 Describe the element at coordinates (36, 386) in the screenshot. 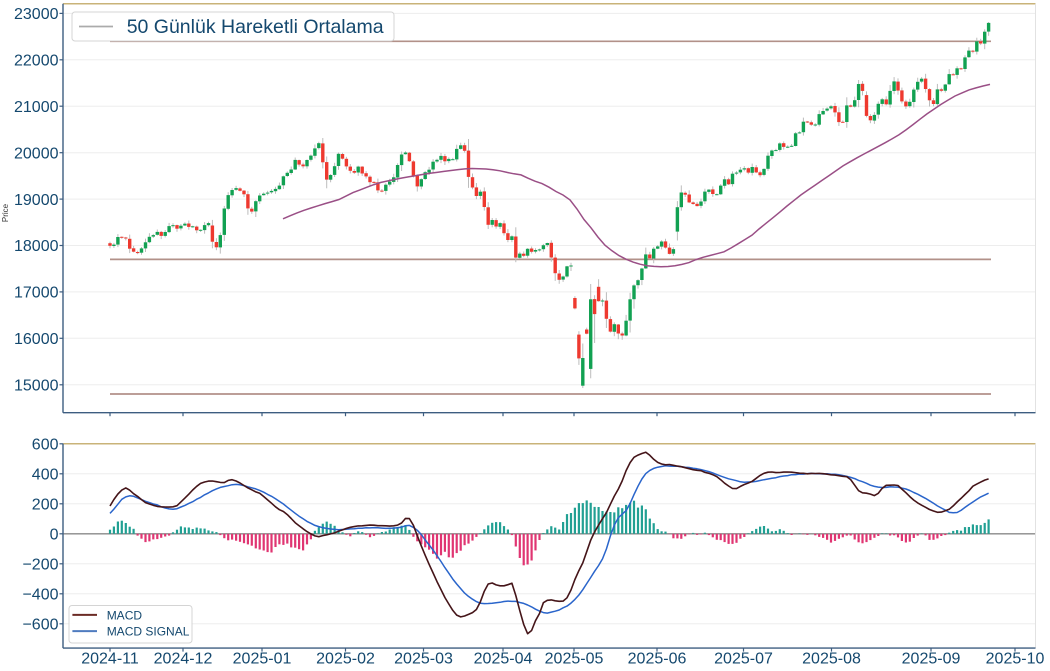

I see `svg-text: 15000` at that location.